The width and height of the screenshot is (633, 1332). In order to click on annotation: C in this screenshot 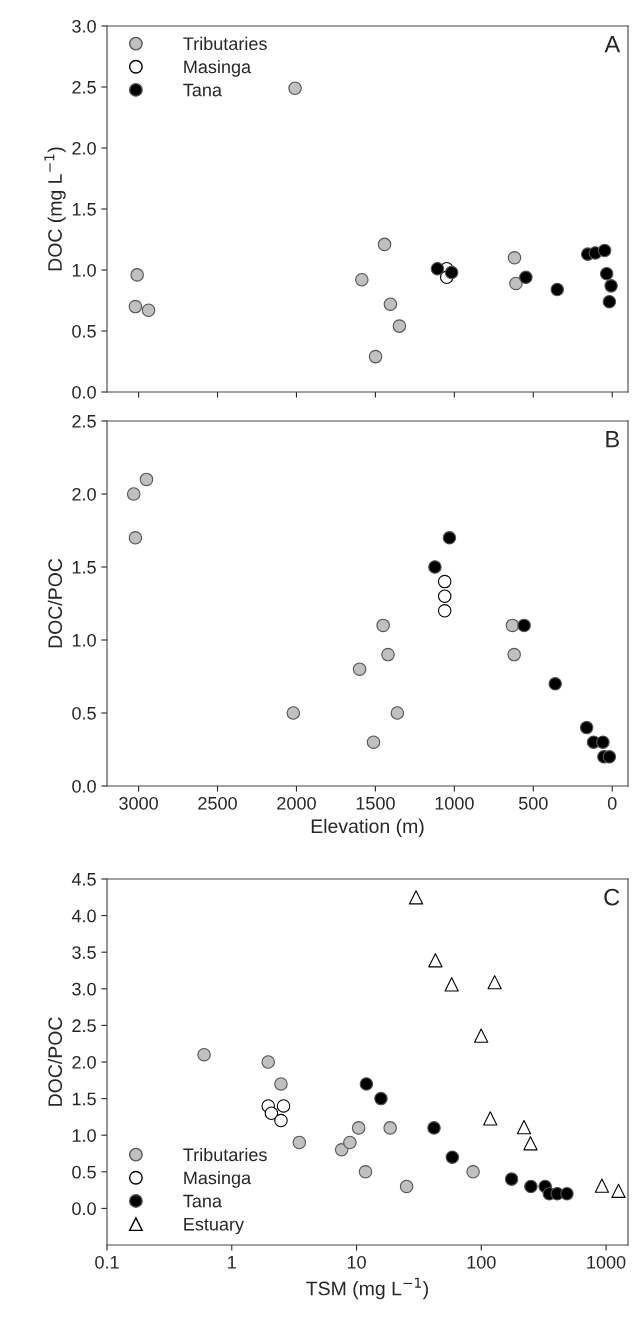, I will do `click(612, 897)`.